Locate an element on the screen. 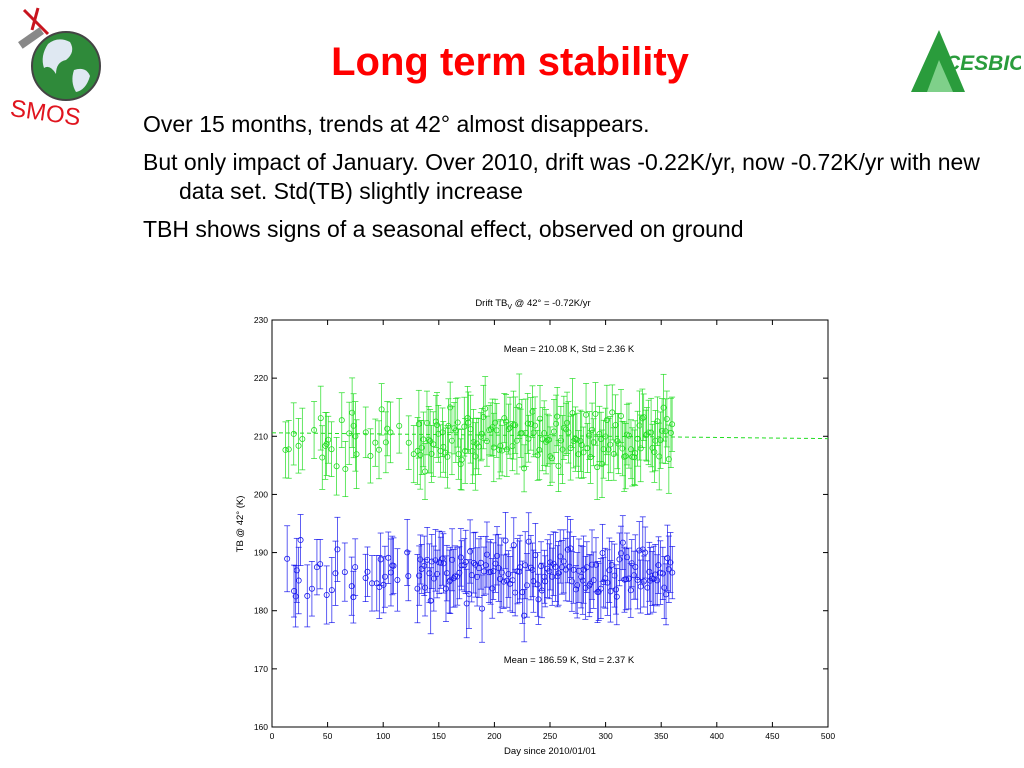 Image resolution: width=1024 pixels, height=768 pixels. y-tick-label: 160 is located at coordinates (261, 727).